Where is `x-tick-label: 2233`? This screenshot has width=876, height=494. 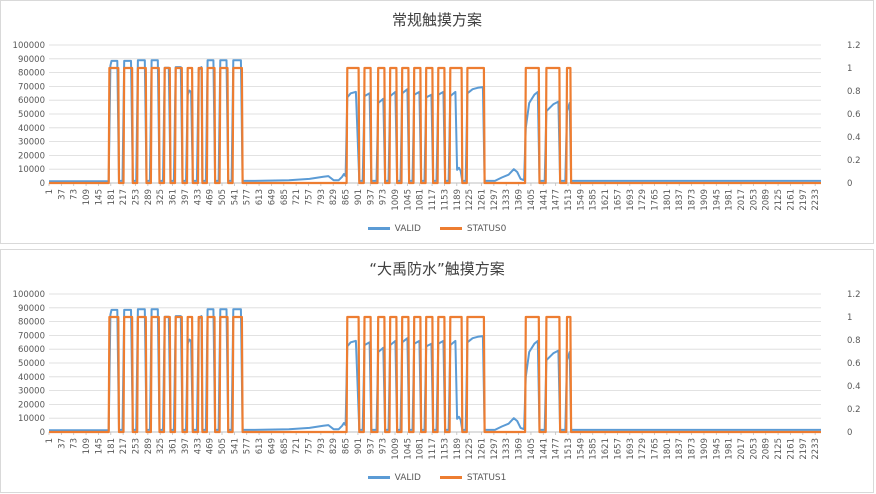
x-tick-label: 2233 is located at coordinates (816, 449).